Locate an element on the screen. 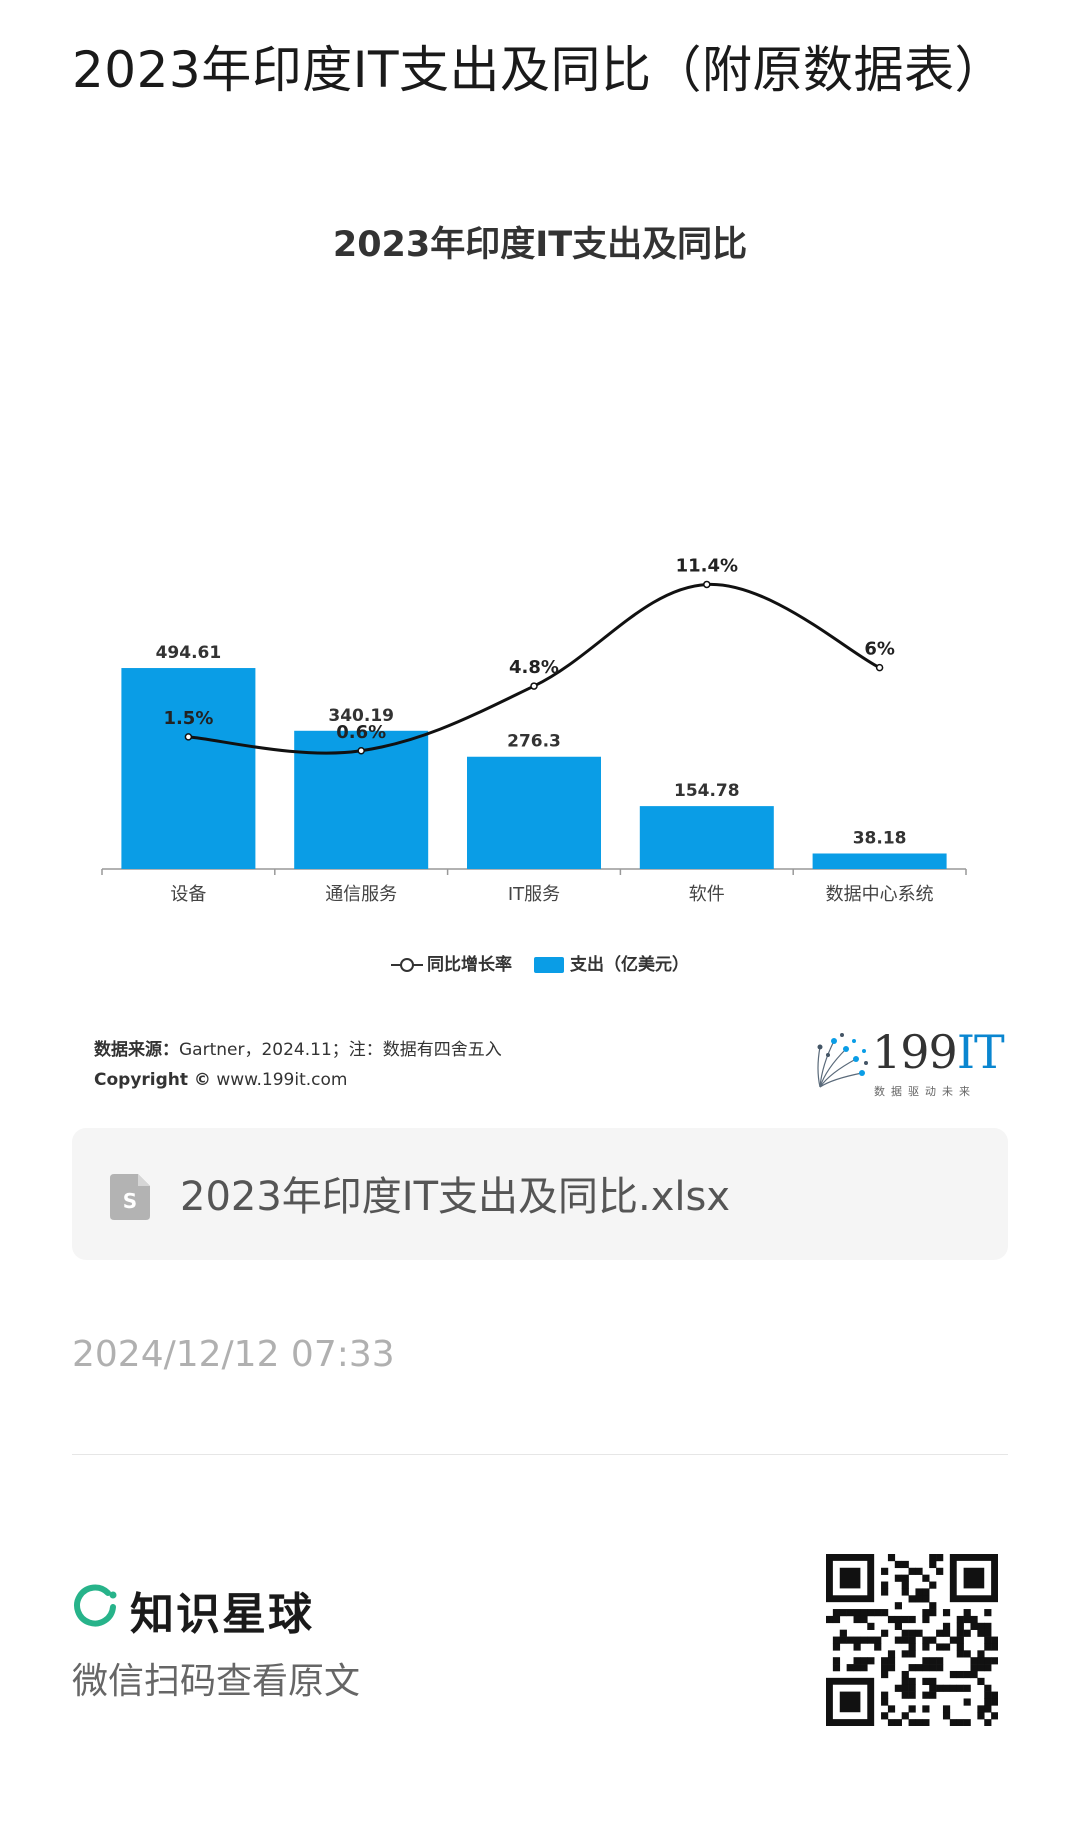 Image resolution: width=1080 pixels, height=1824 pixels. spreadsheet-file-icon: S is located at coordinates (130, 1197).